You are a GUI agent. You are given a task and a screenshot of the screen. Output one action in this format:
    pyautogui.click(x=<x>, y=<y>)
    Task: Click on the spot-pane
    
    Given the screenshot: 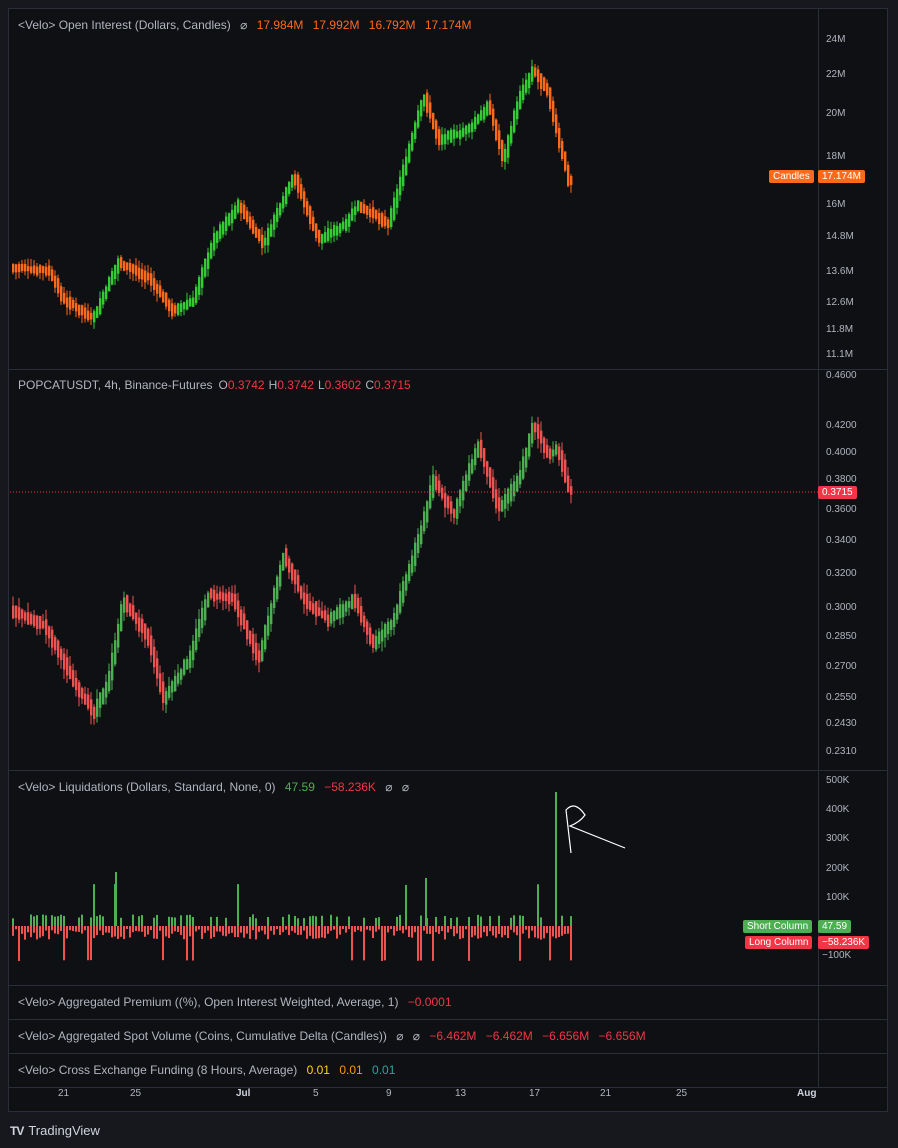 What is the action you would take?
    pyautogui.click(x=414, y=1037)
    